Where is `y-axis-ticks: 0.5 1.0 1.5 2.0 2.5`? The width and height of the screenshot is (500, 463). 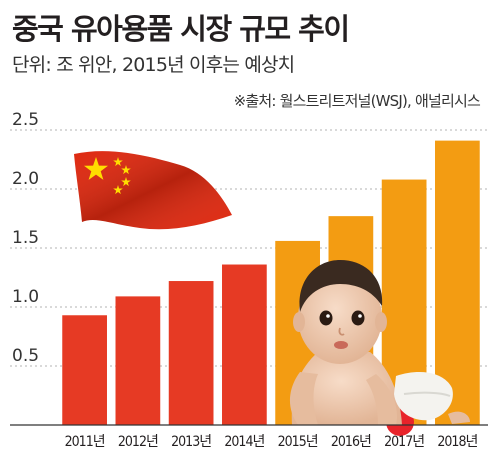
y-axis-ticks: 0.5 1.0 1.5 2.0 2.5 is located at coordinates (25, 238).